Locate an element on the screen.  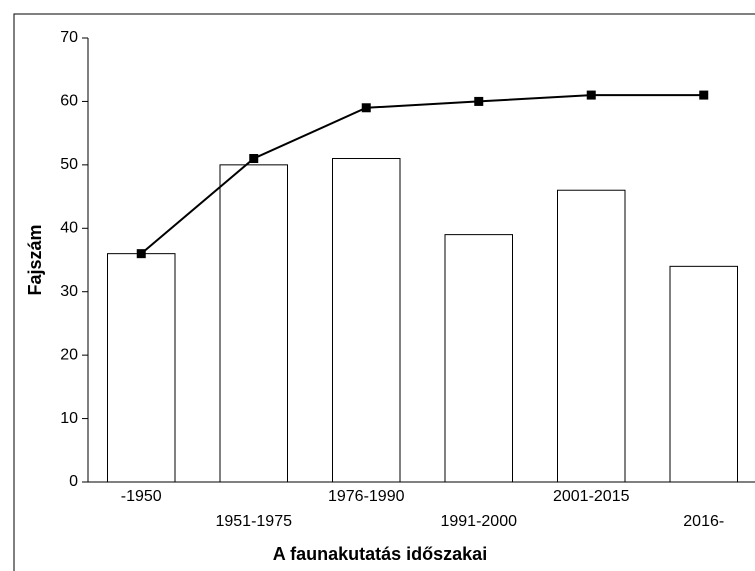
y-tick-label: 10 is located at coordinates (69, 418).